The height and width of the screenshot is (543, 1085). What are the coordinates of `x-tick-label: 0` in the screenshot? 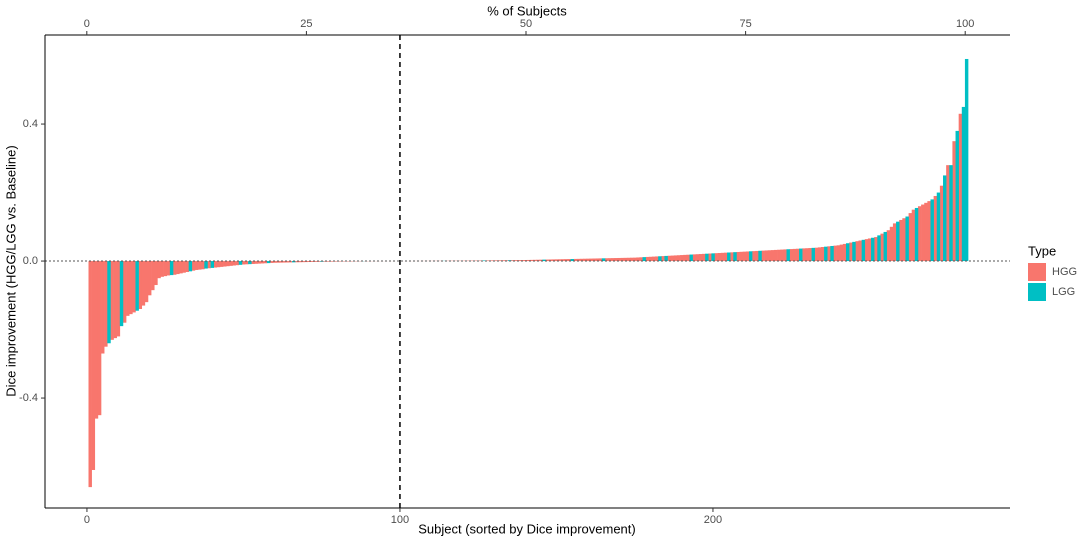 It's located at (87, 520).